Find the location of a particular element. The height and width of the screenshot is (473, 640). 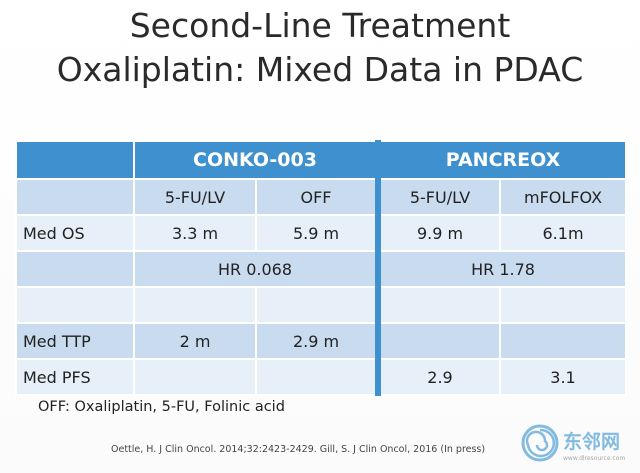

watermark-text: 东邻网 is located at coordinates (591, 441).